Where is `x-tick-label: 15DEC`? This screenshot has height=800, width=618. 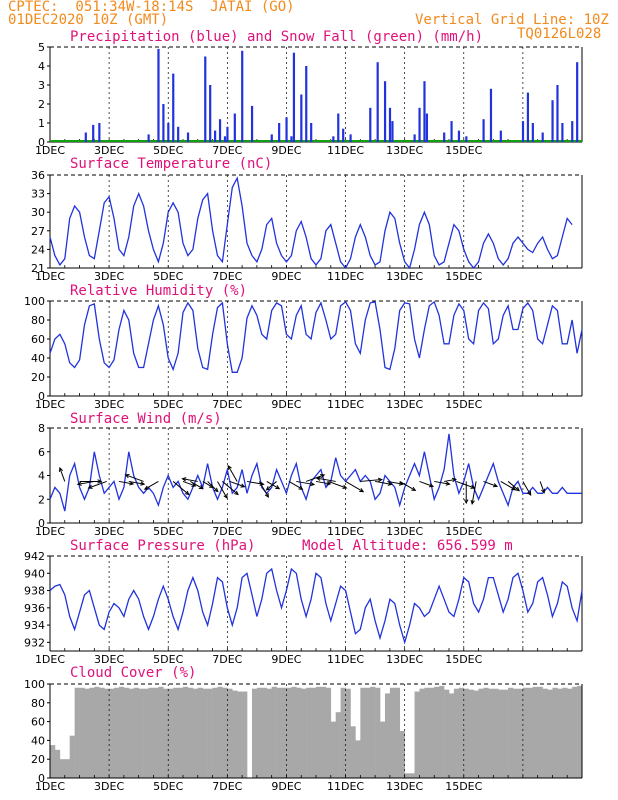
x-tick-label: 15DEC is located at coordinates (463, 150).